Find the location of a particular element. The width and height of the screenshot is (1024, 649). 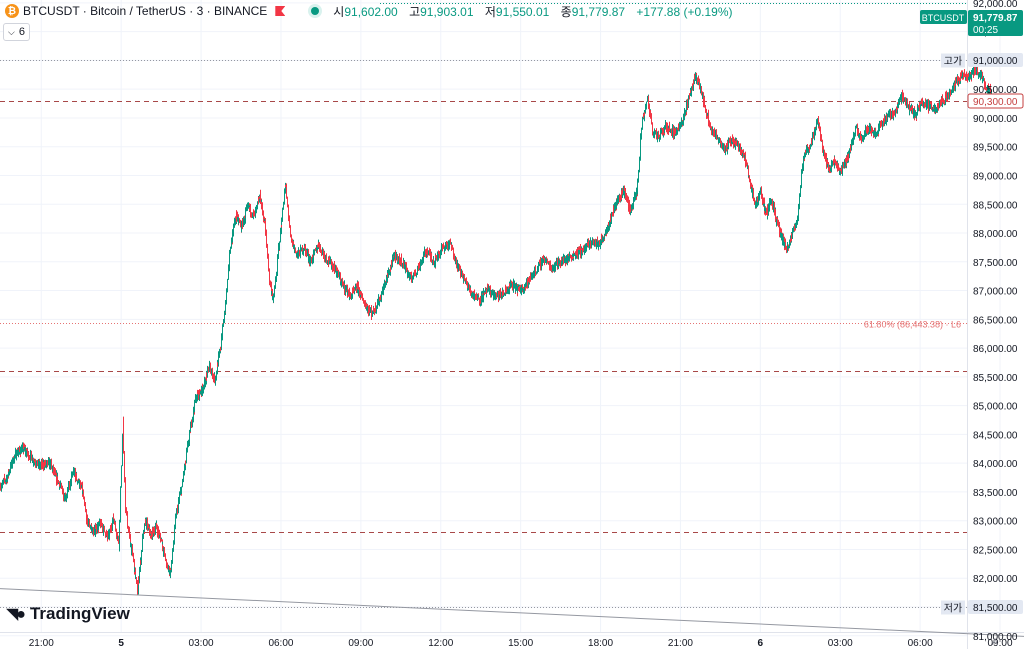

price-tick-label: 85,500.00 is located at coordinates (995, 378).